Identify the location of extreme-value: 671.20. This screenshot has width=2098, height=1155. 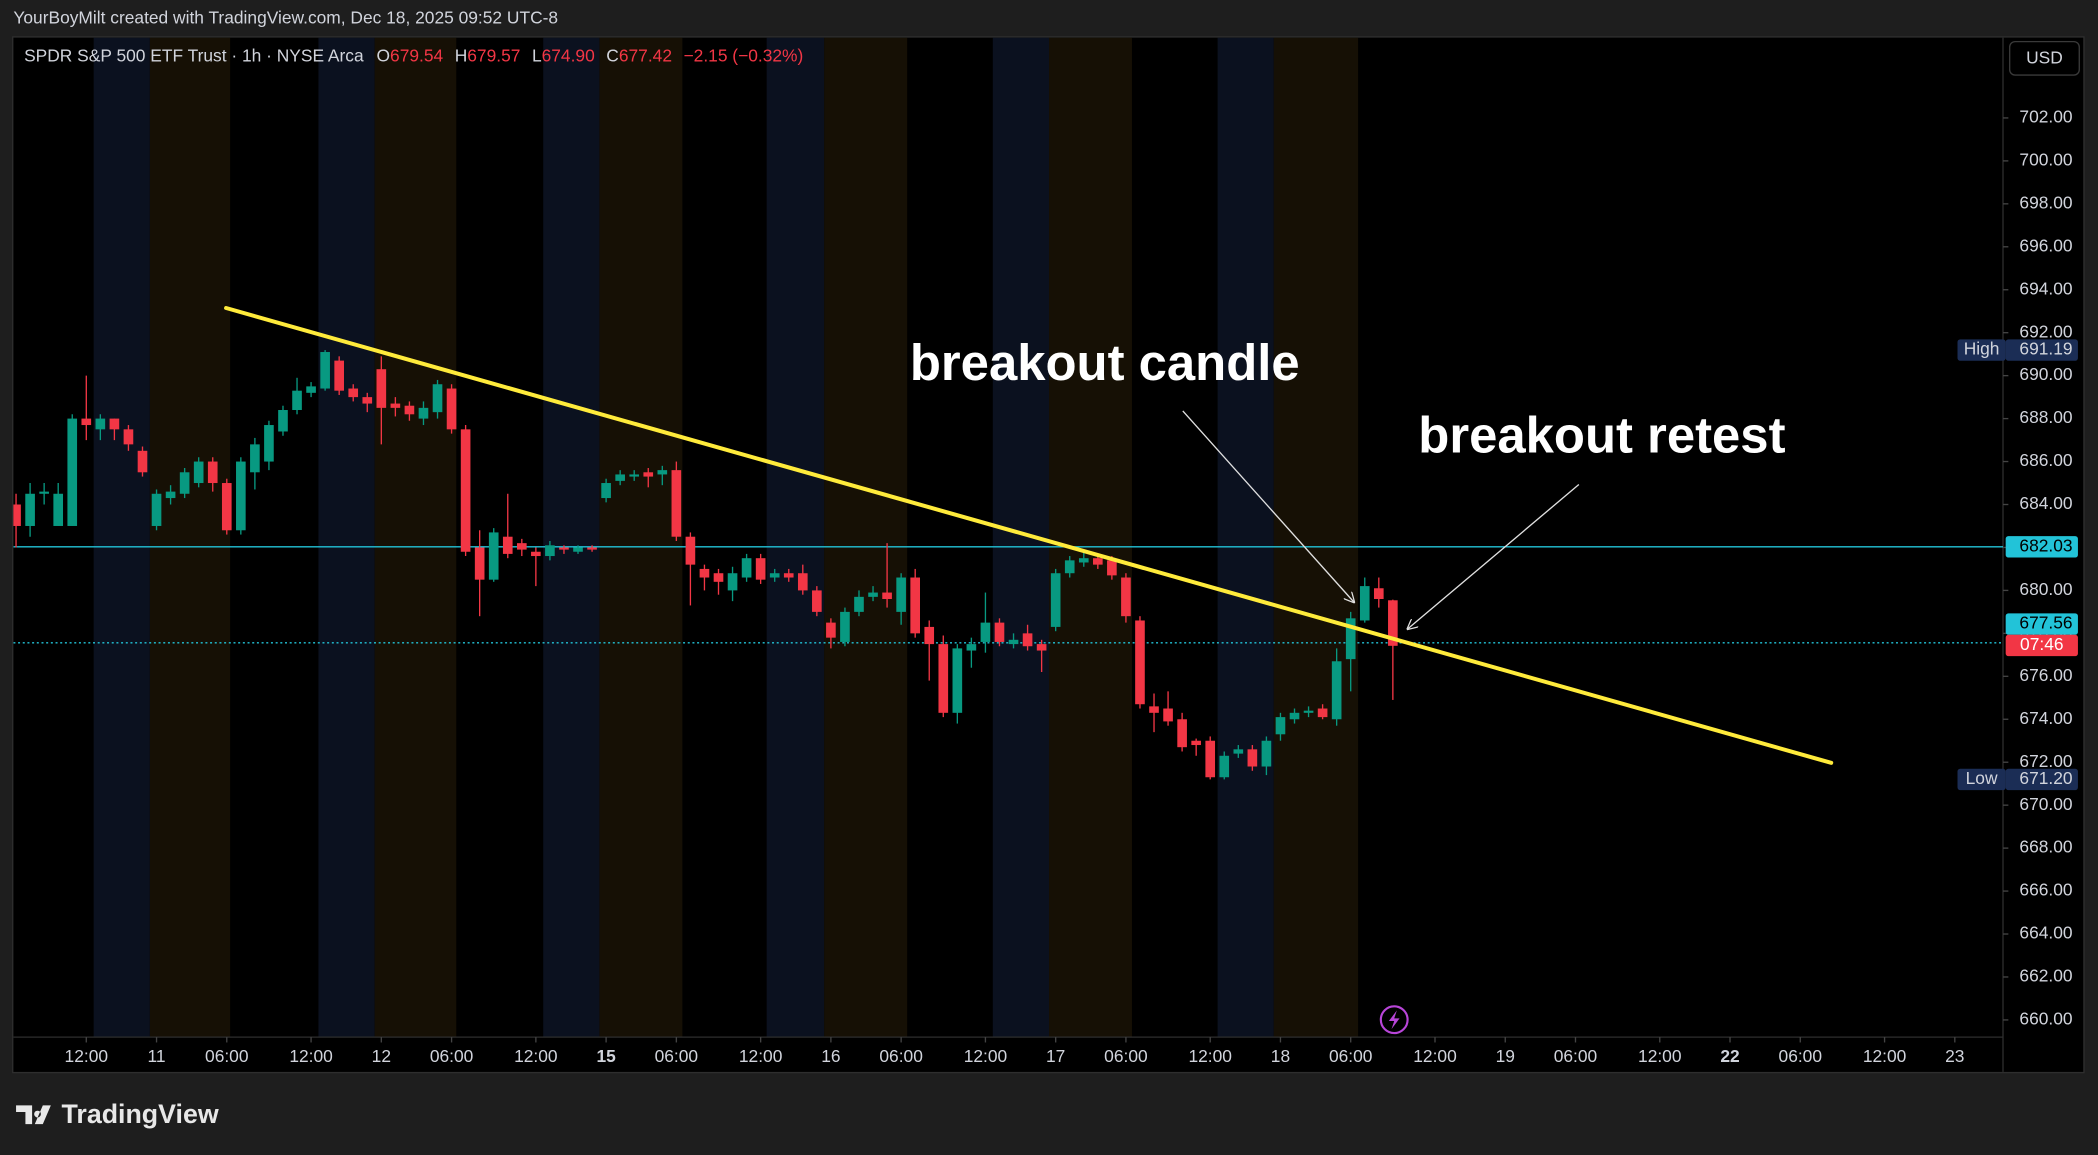
(2045, 778).